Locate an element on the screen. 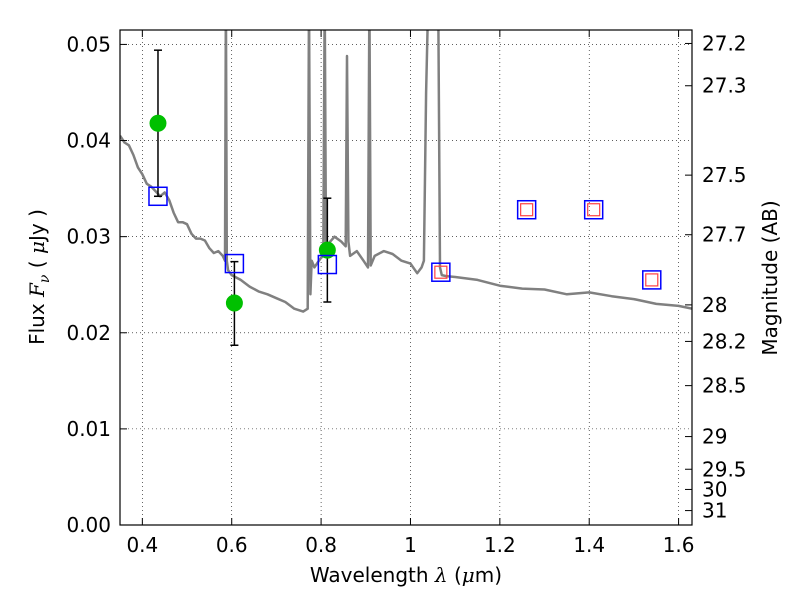  y2-tick-label: 30 is located at coordinates (714, 489).